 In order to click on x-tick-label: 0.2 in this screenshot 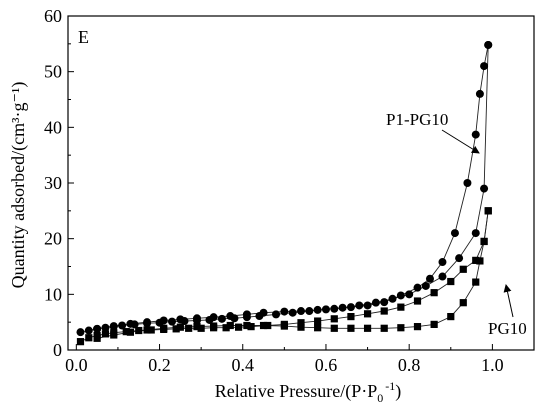, I will do `click(159, 365)`.